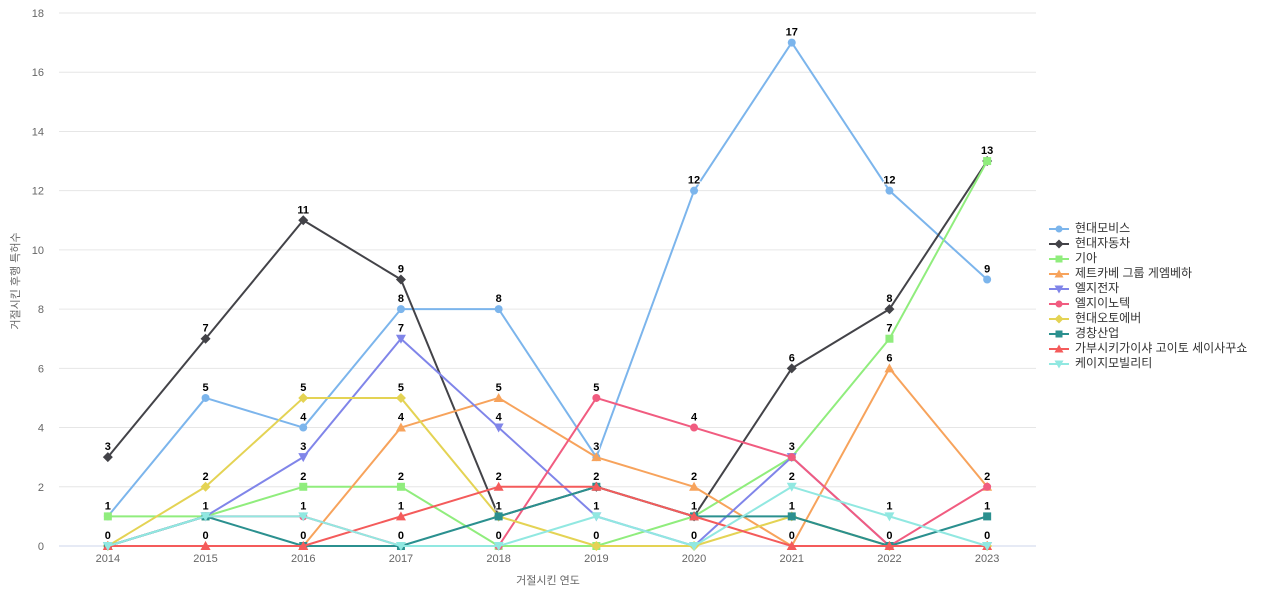 Image resolution: width=1280 pixels, height=600 pixels. What do you see at coordinates (791, 487) in the screenshot?
I see `series-10-point-2021` at bounding box center [791, 487].